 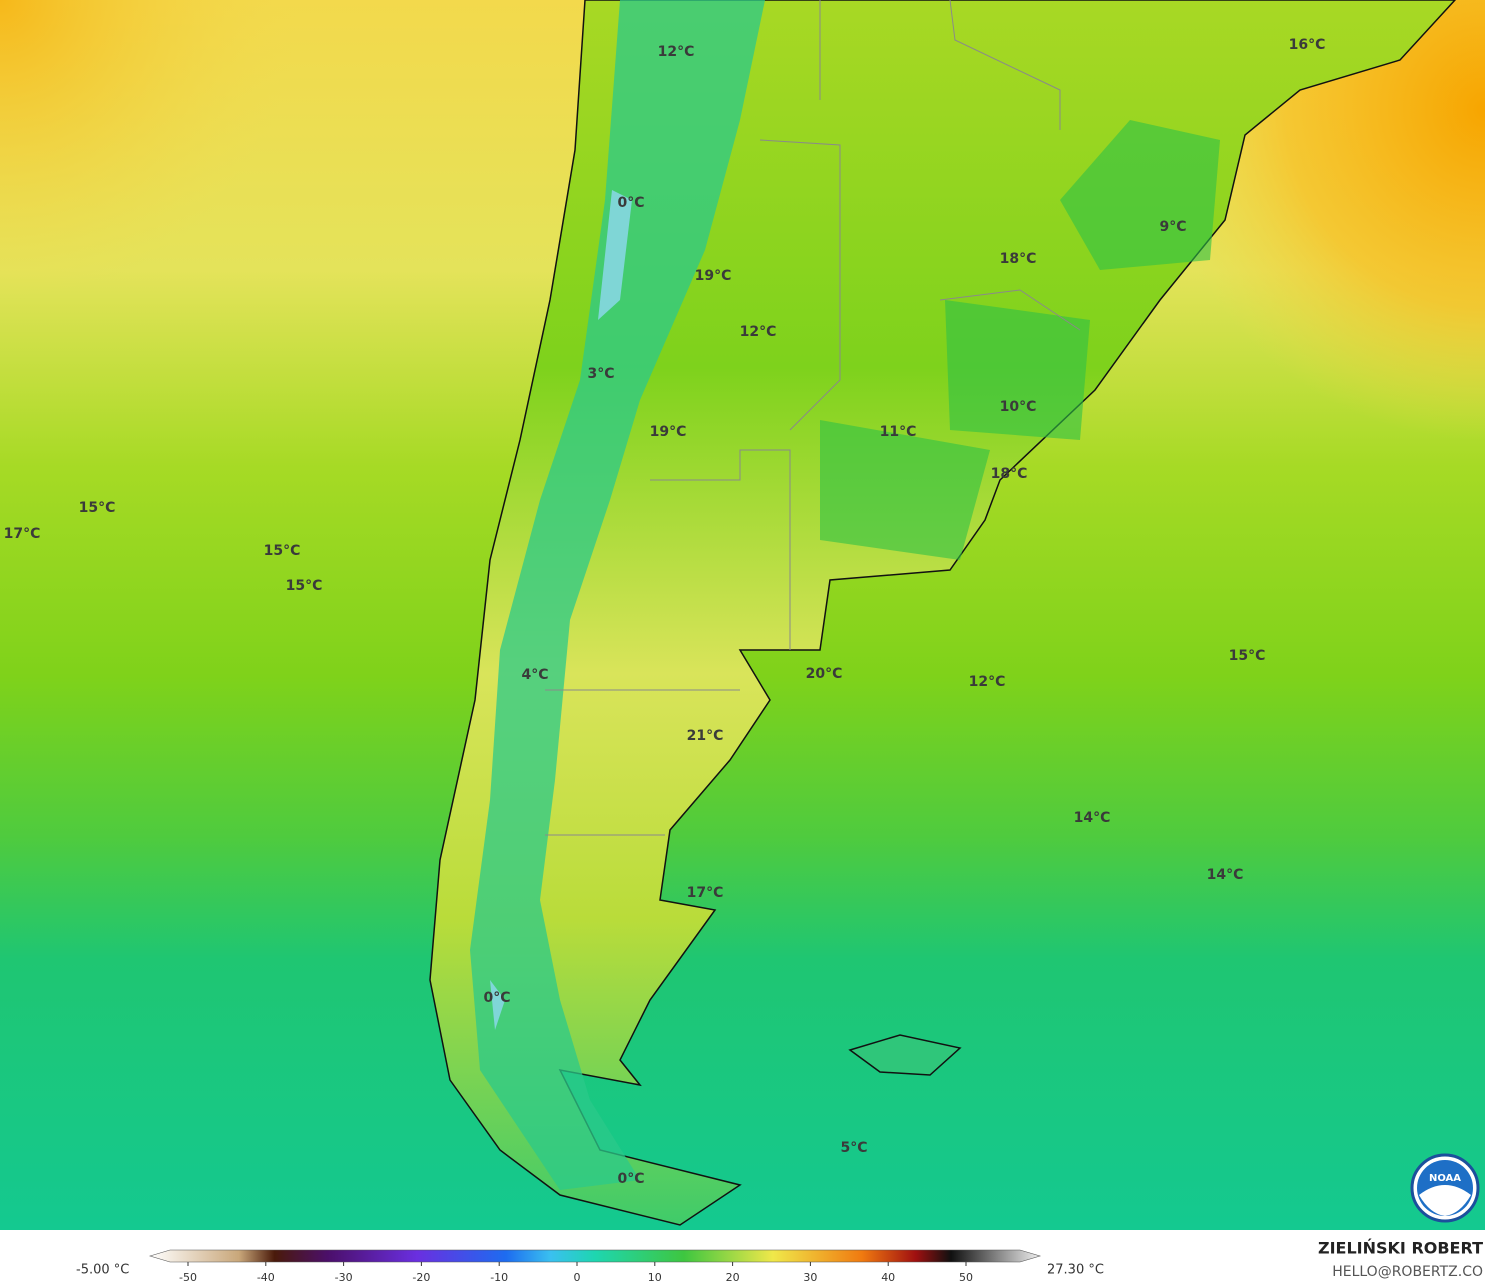 I want to click on island, so click(x=905, y=1055).